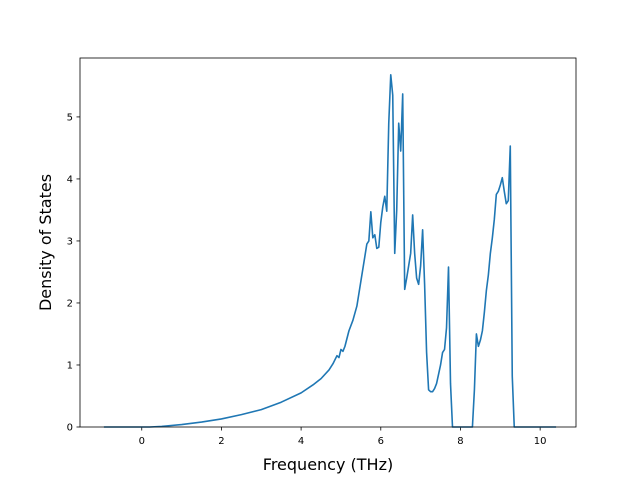  Describe the element at coordinates (142, 441) in the screenshot. I see `x-tick-label: 0` at that location.